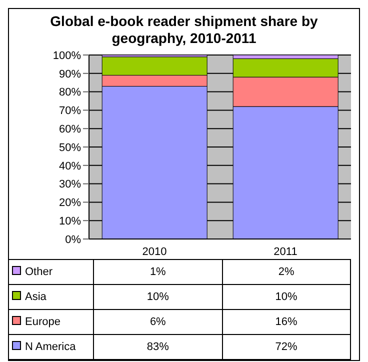  Describe the element at coordinates (70, 74) in the screenshot. I see `y-tick-label: 90%` at that location.